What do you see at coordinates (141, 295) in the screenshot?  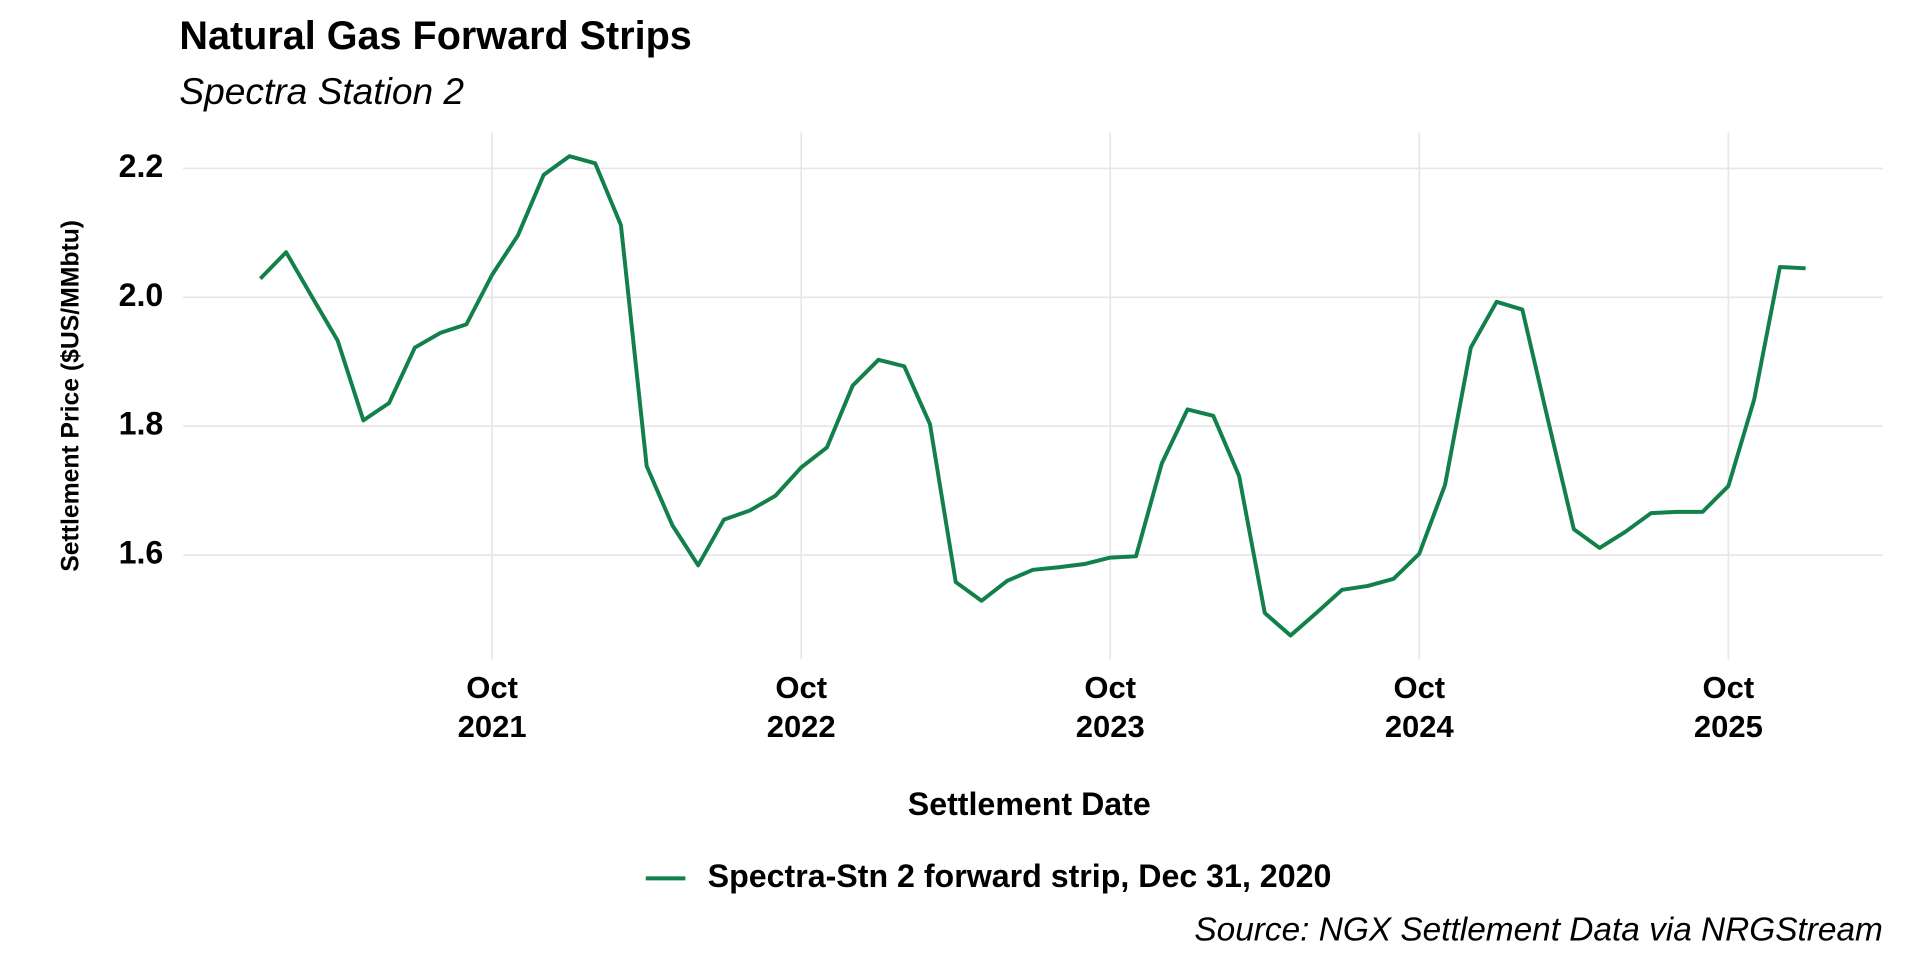 I see `y-tick-label: 2.0` at bounding box center [141, 295].